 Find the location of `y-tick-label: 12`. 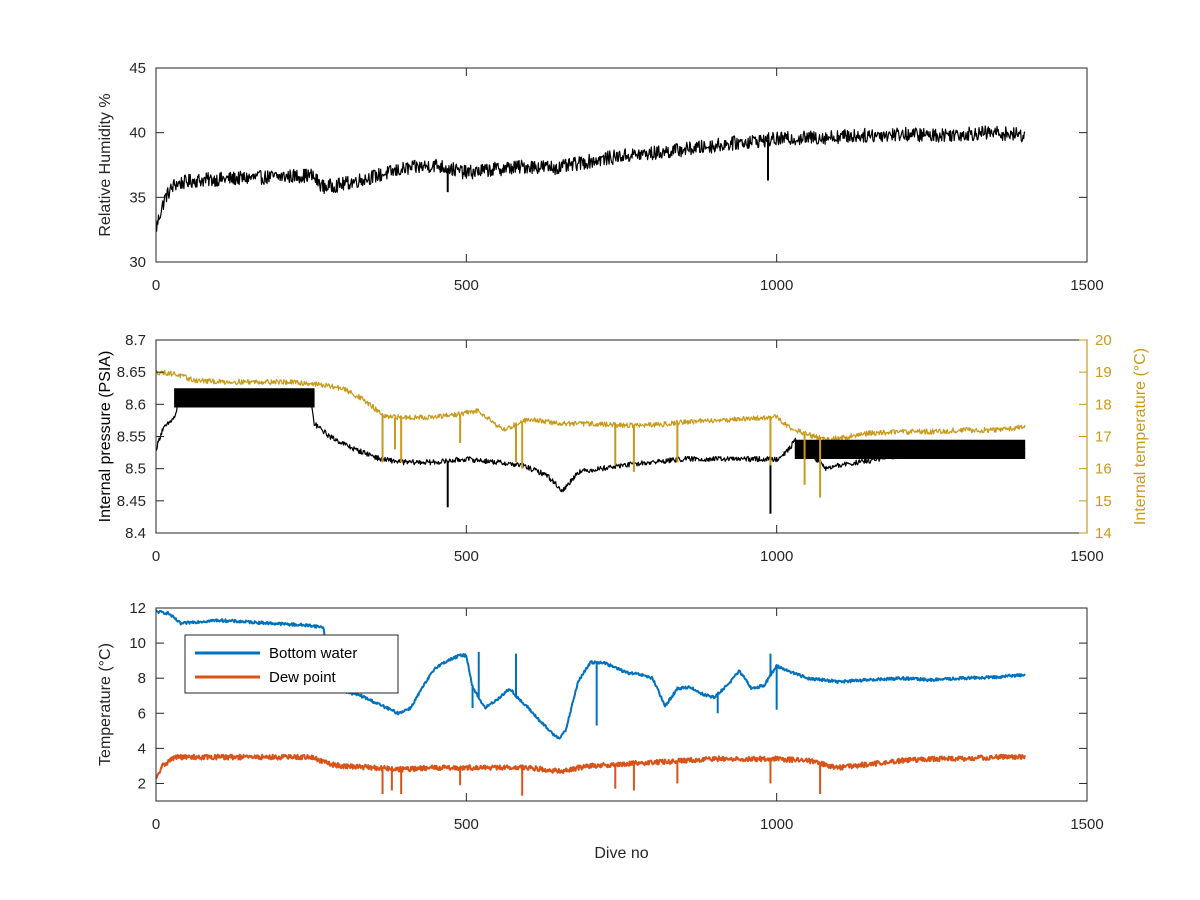

y-tick-label: 12 is located at coordinates (137, 608).